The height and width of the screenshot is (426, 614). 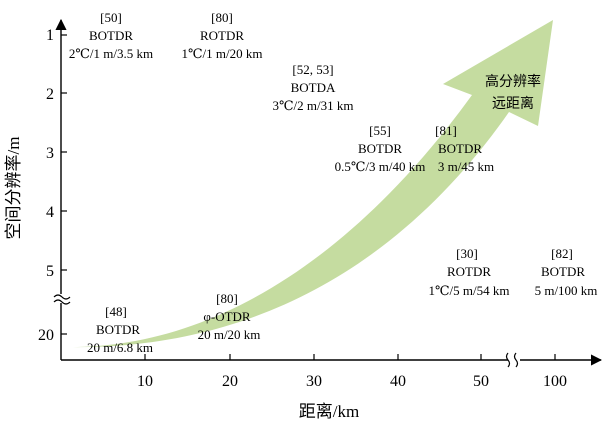 What do you see at coordinates (227, 316) in the screenshot?
I see `annotation-method: φ-OTDR` at bounding box center [227, 316].